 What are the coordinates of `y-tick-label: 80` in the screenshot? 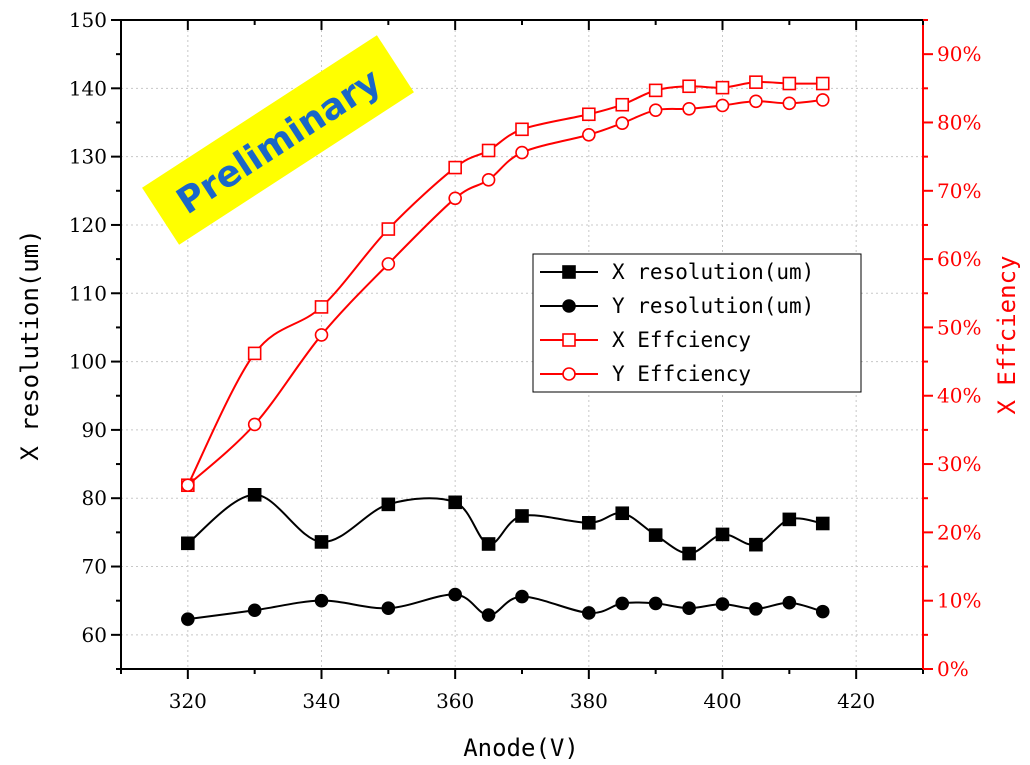 It's located at (94, 498).